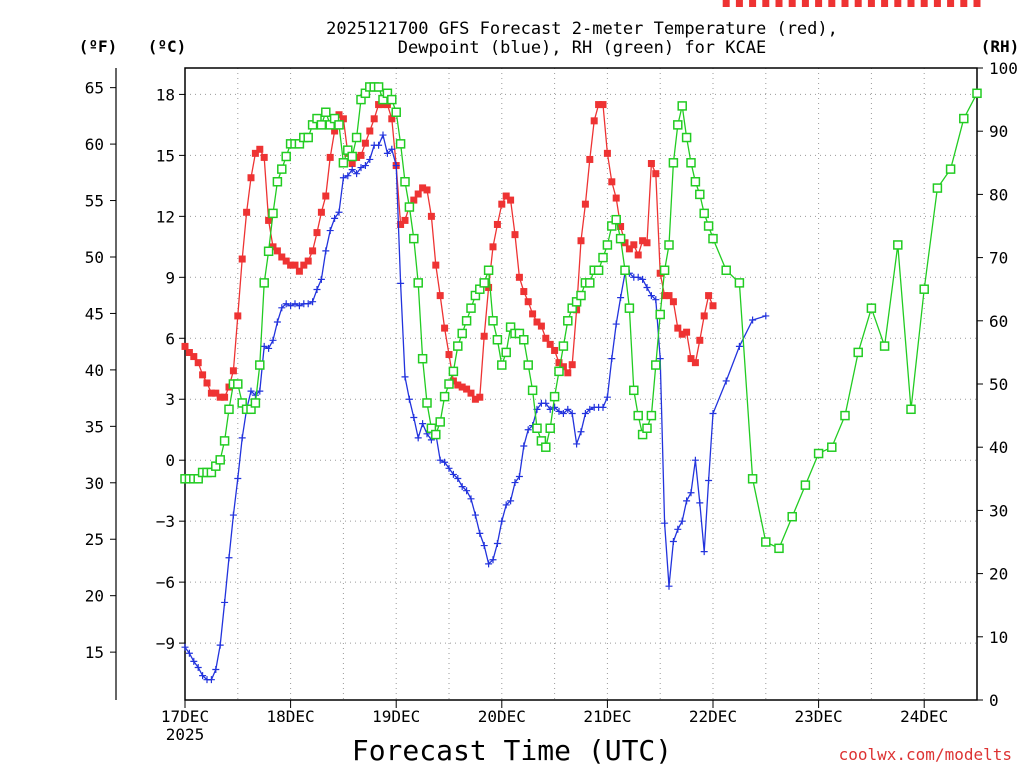 The width and height of the screenshot is (1024, 768). What do you see at coordinates (94, 144) in the screenshot?
I see `fahrenheit-tick-label: 60` at bounding box center [94, 144].